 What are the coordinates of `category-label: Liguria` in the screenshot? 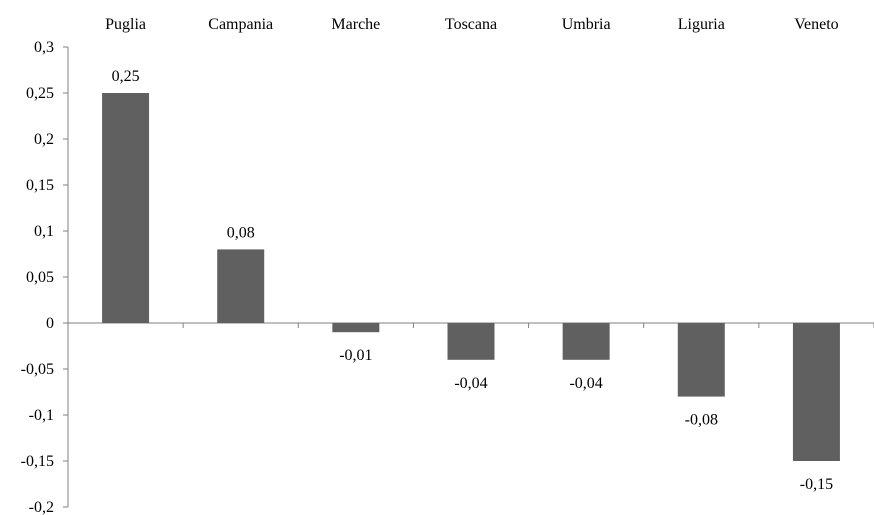 It's located at (701, 24).